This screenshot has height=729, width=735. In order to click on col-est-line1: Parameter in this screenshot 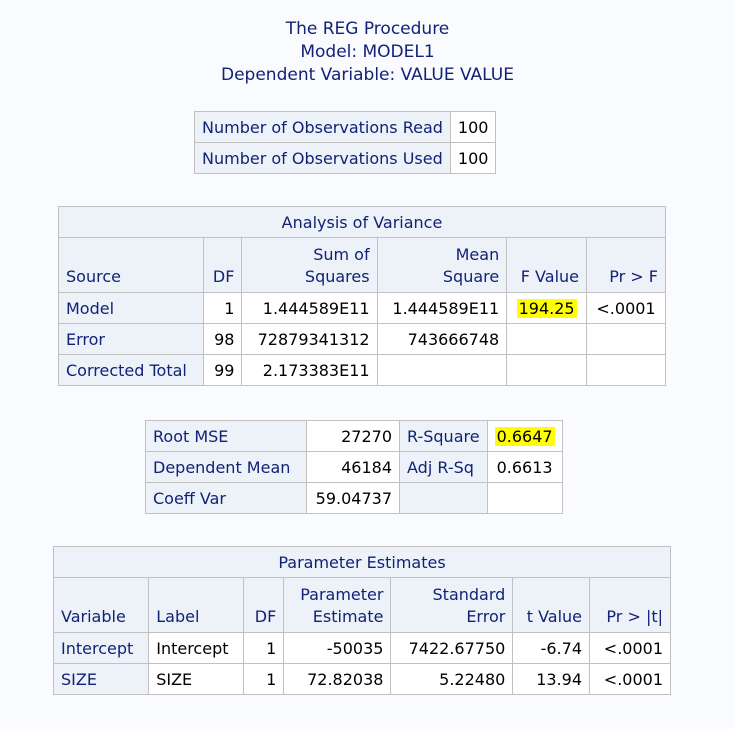, I will do `click(342, 594)`.